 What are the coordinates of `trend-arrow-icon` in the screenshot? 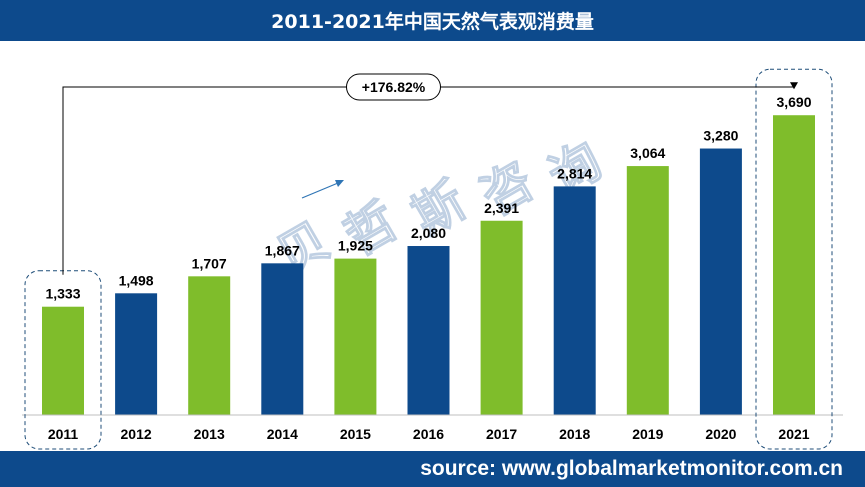 It's located at (320, 190).